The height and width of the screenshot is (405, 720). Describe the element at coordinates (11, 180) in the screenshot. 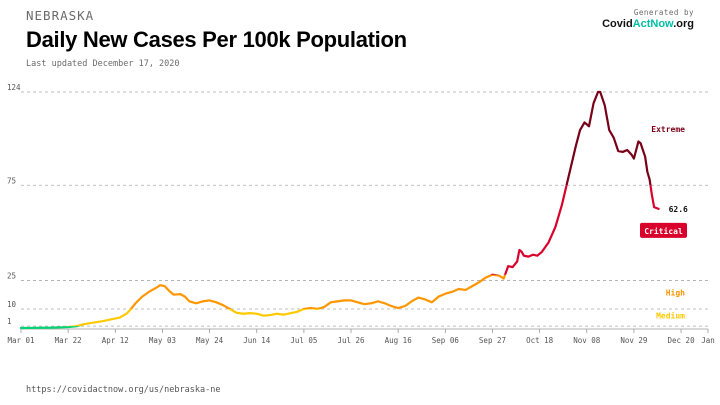

I see `y-tick-label: 75` at that location.